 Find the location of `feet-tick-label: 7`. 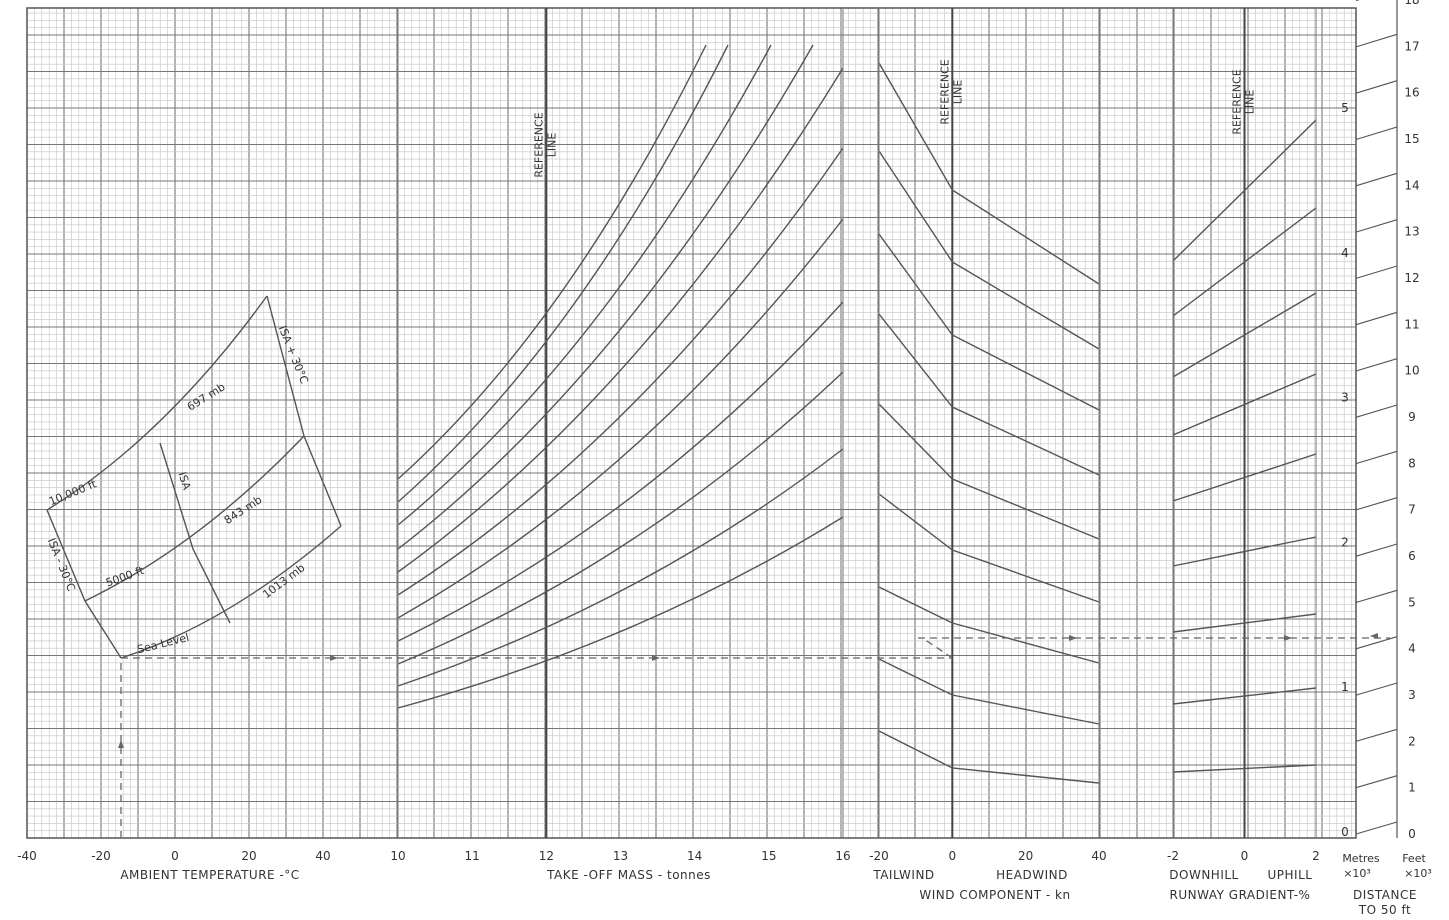

feet-tick-label: 7 is located at coordinates (1412, 510).